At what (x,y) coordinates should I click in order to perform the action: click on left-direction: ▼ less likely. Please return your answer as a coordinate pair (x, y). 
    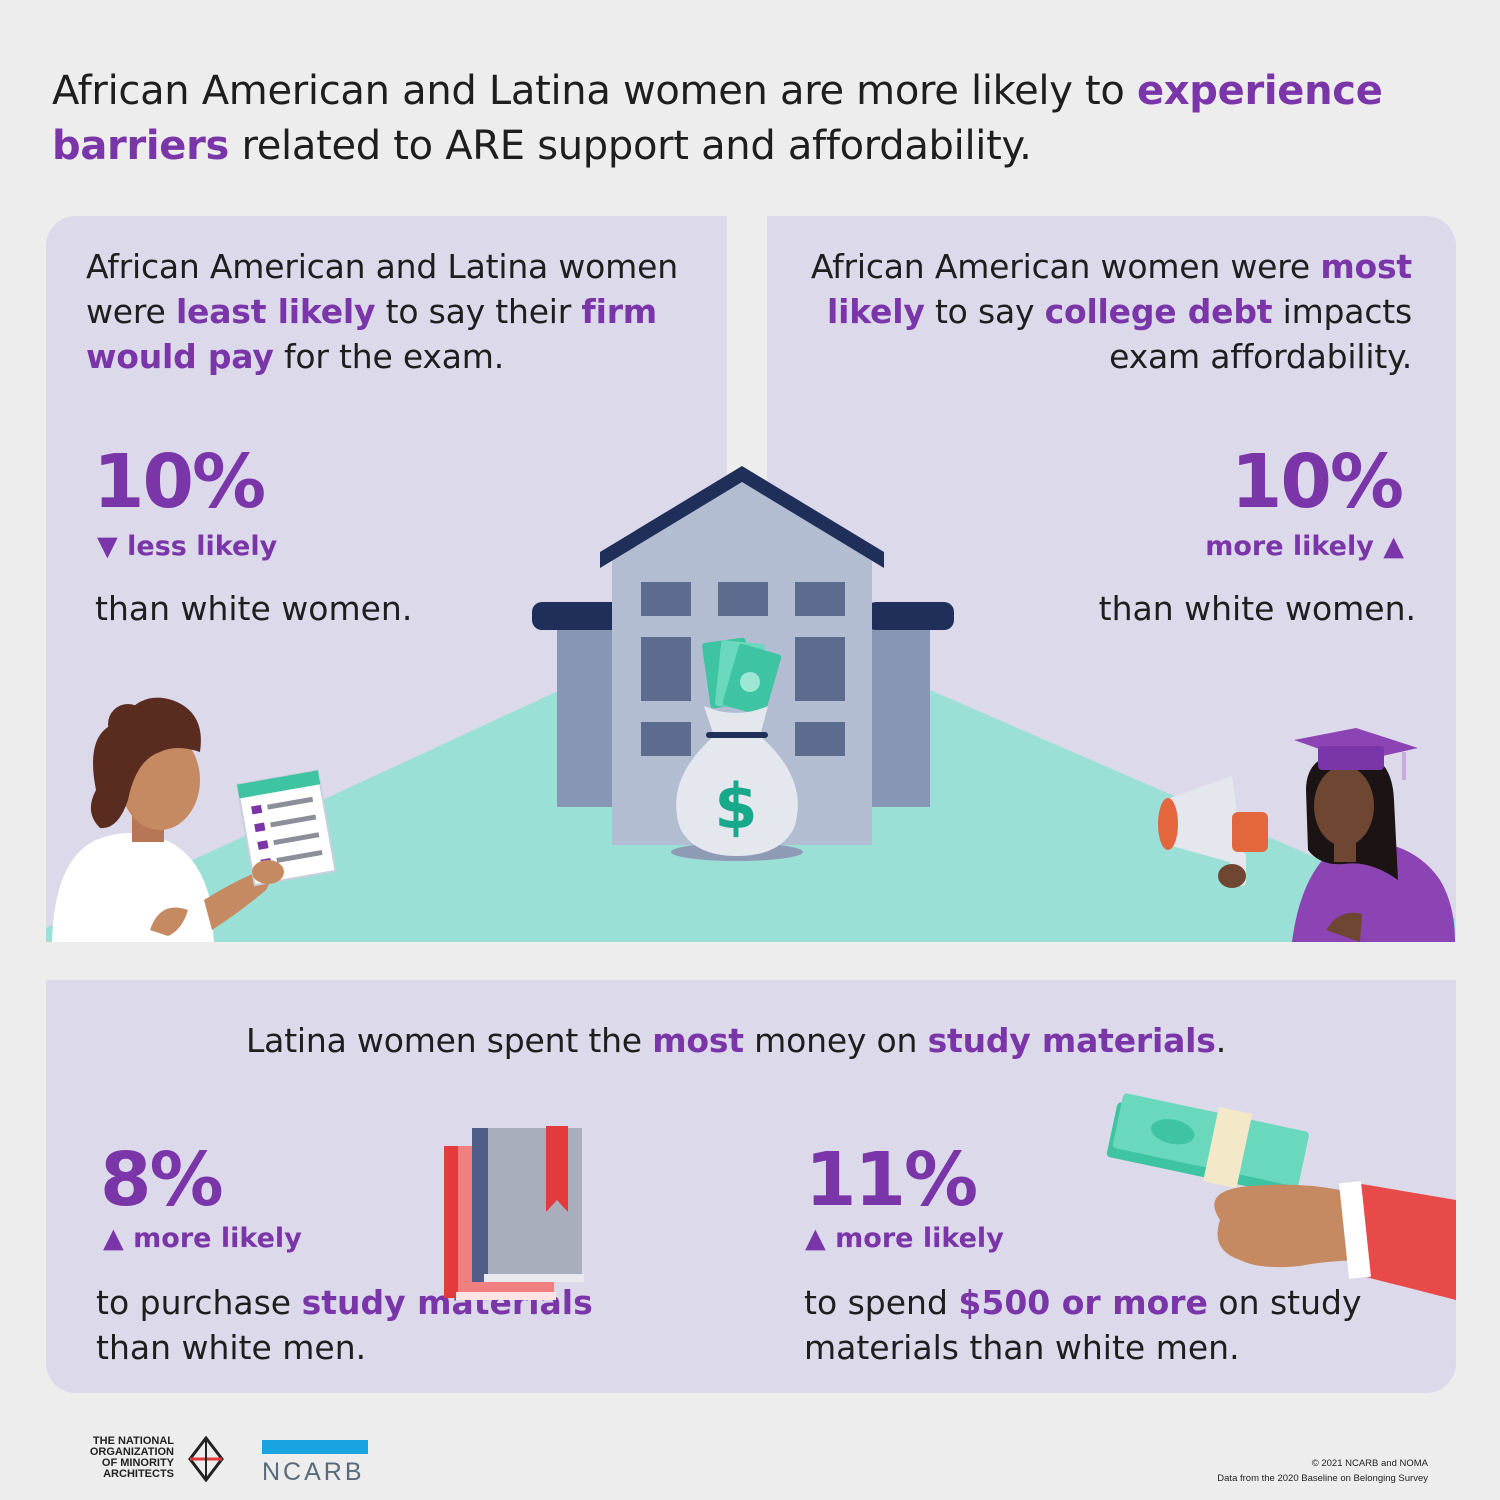
    Looking at the image, I should click on (187, 546).